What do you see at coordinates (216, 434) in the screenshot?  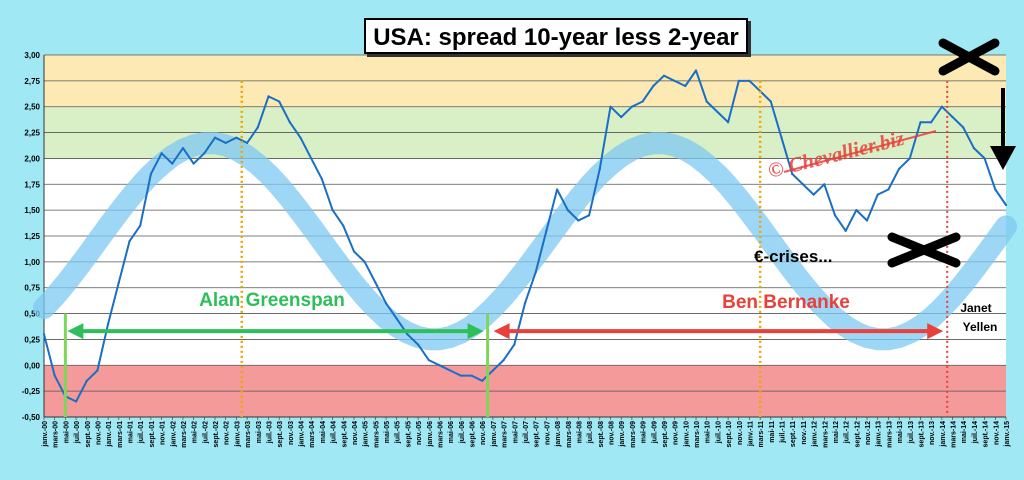 I see `x-tick-label: sept.-02` at bounding box center [216, 434].